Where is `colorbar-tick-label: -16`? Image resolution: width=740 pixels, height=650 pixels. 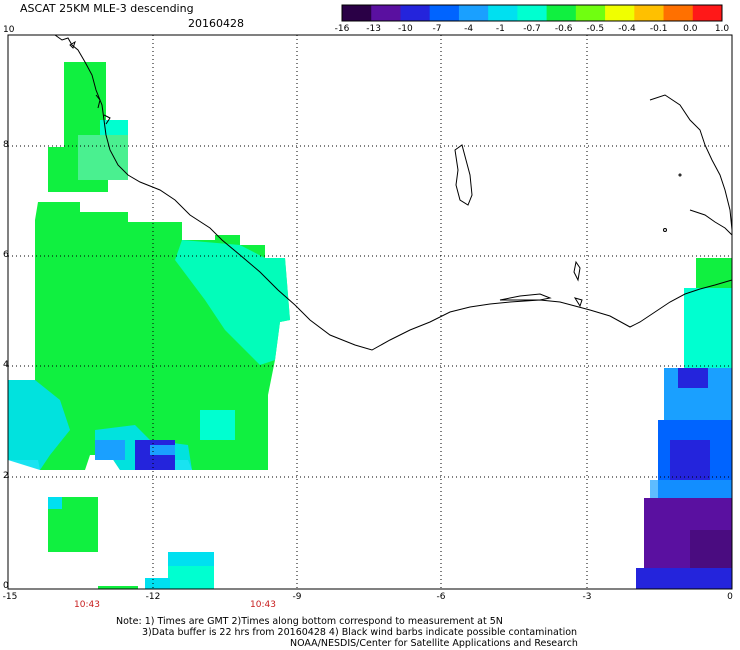 colorbar-tick-label: -16 is located at coordinates (342, 29).